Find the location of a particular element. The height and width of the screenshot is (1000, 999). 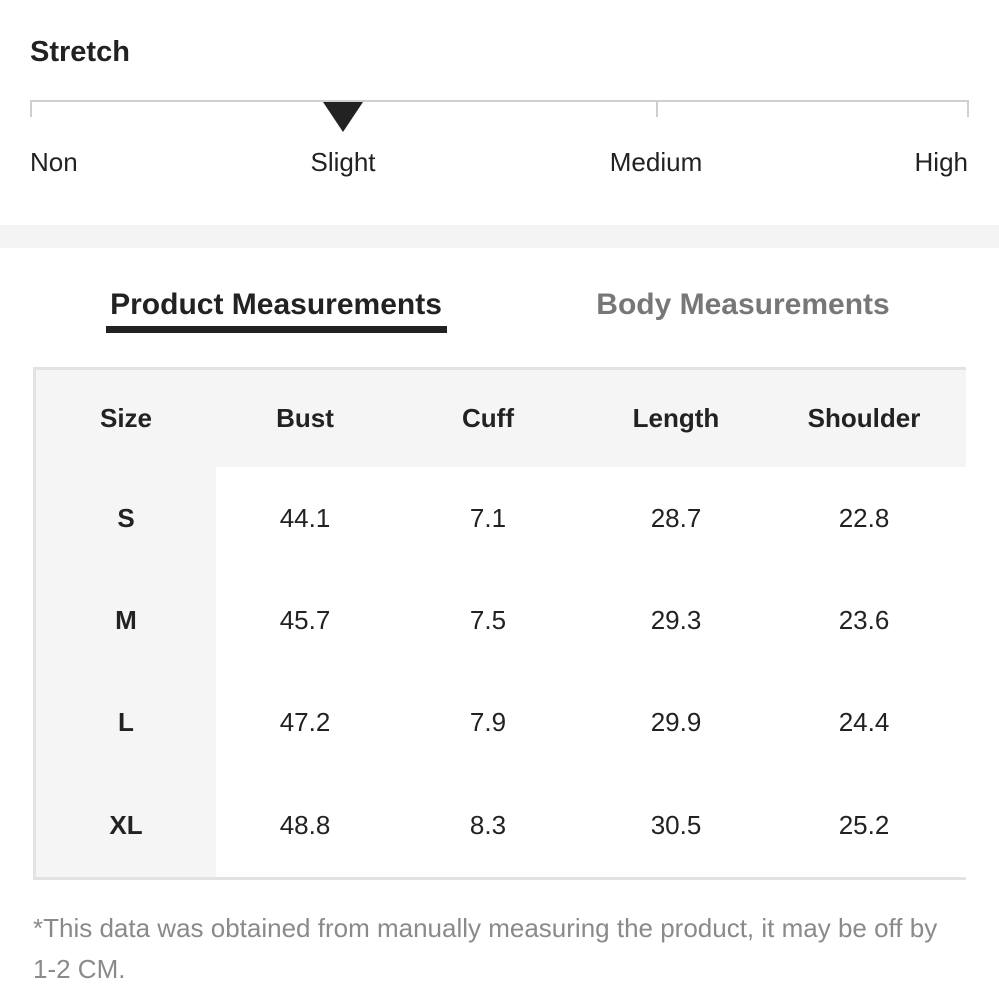

table-cell: 8.3 is located at coordinates (489, 826).